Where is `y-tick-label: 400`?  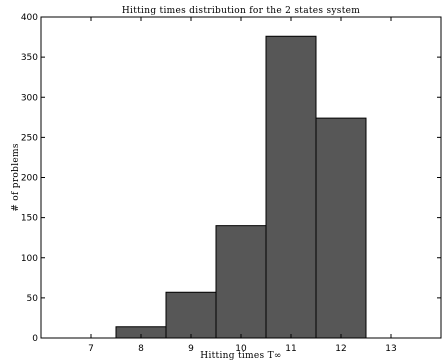 y-tick-label: 400 is located at coordinates (29, 18).